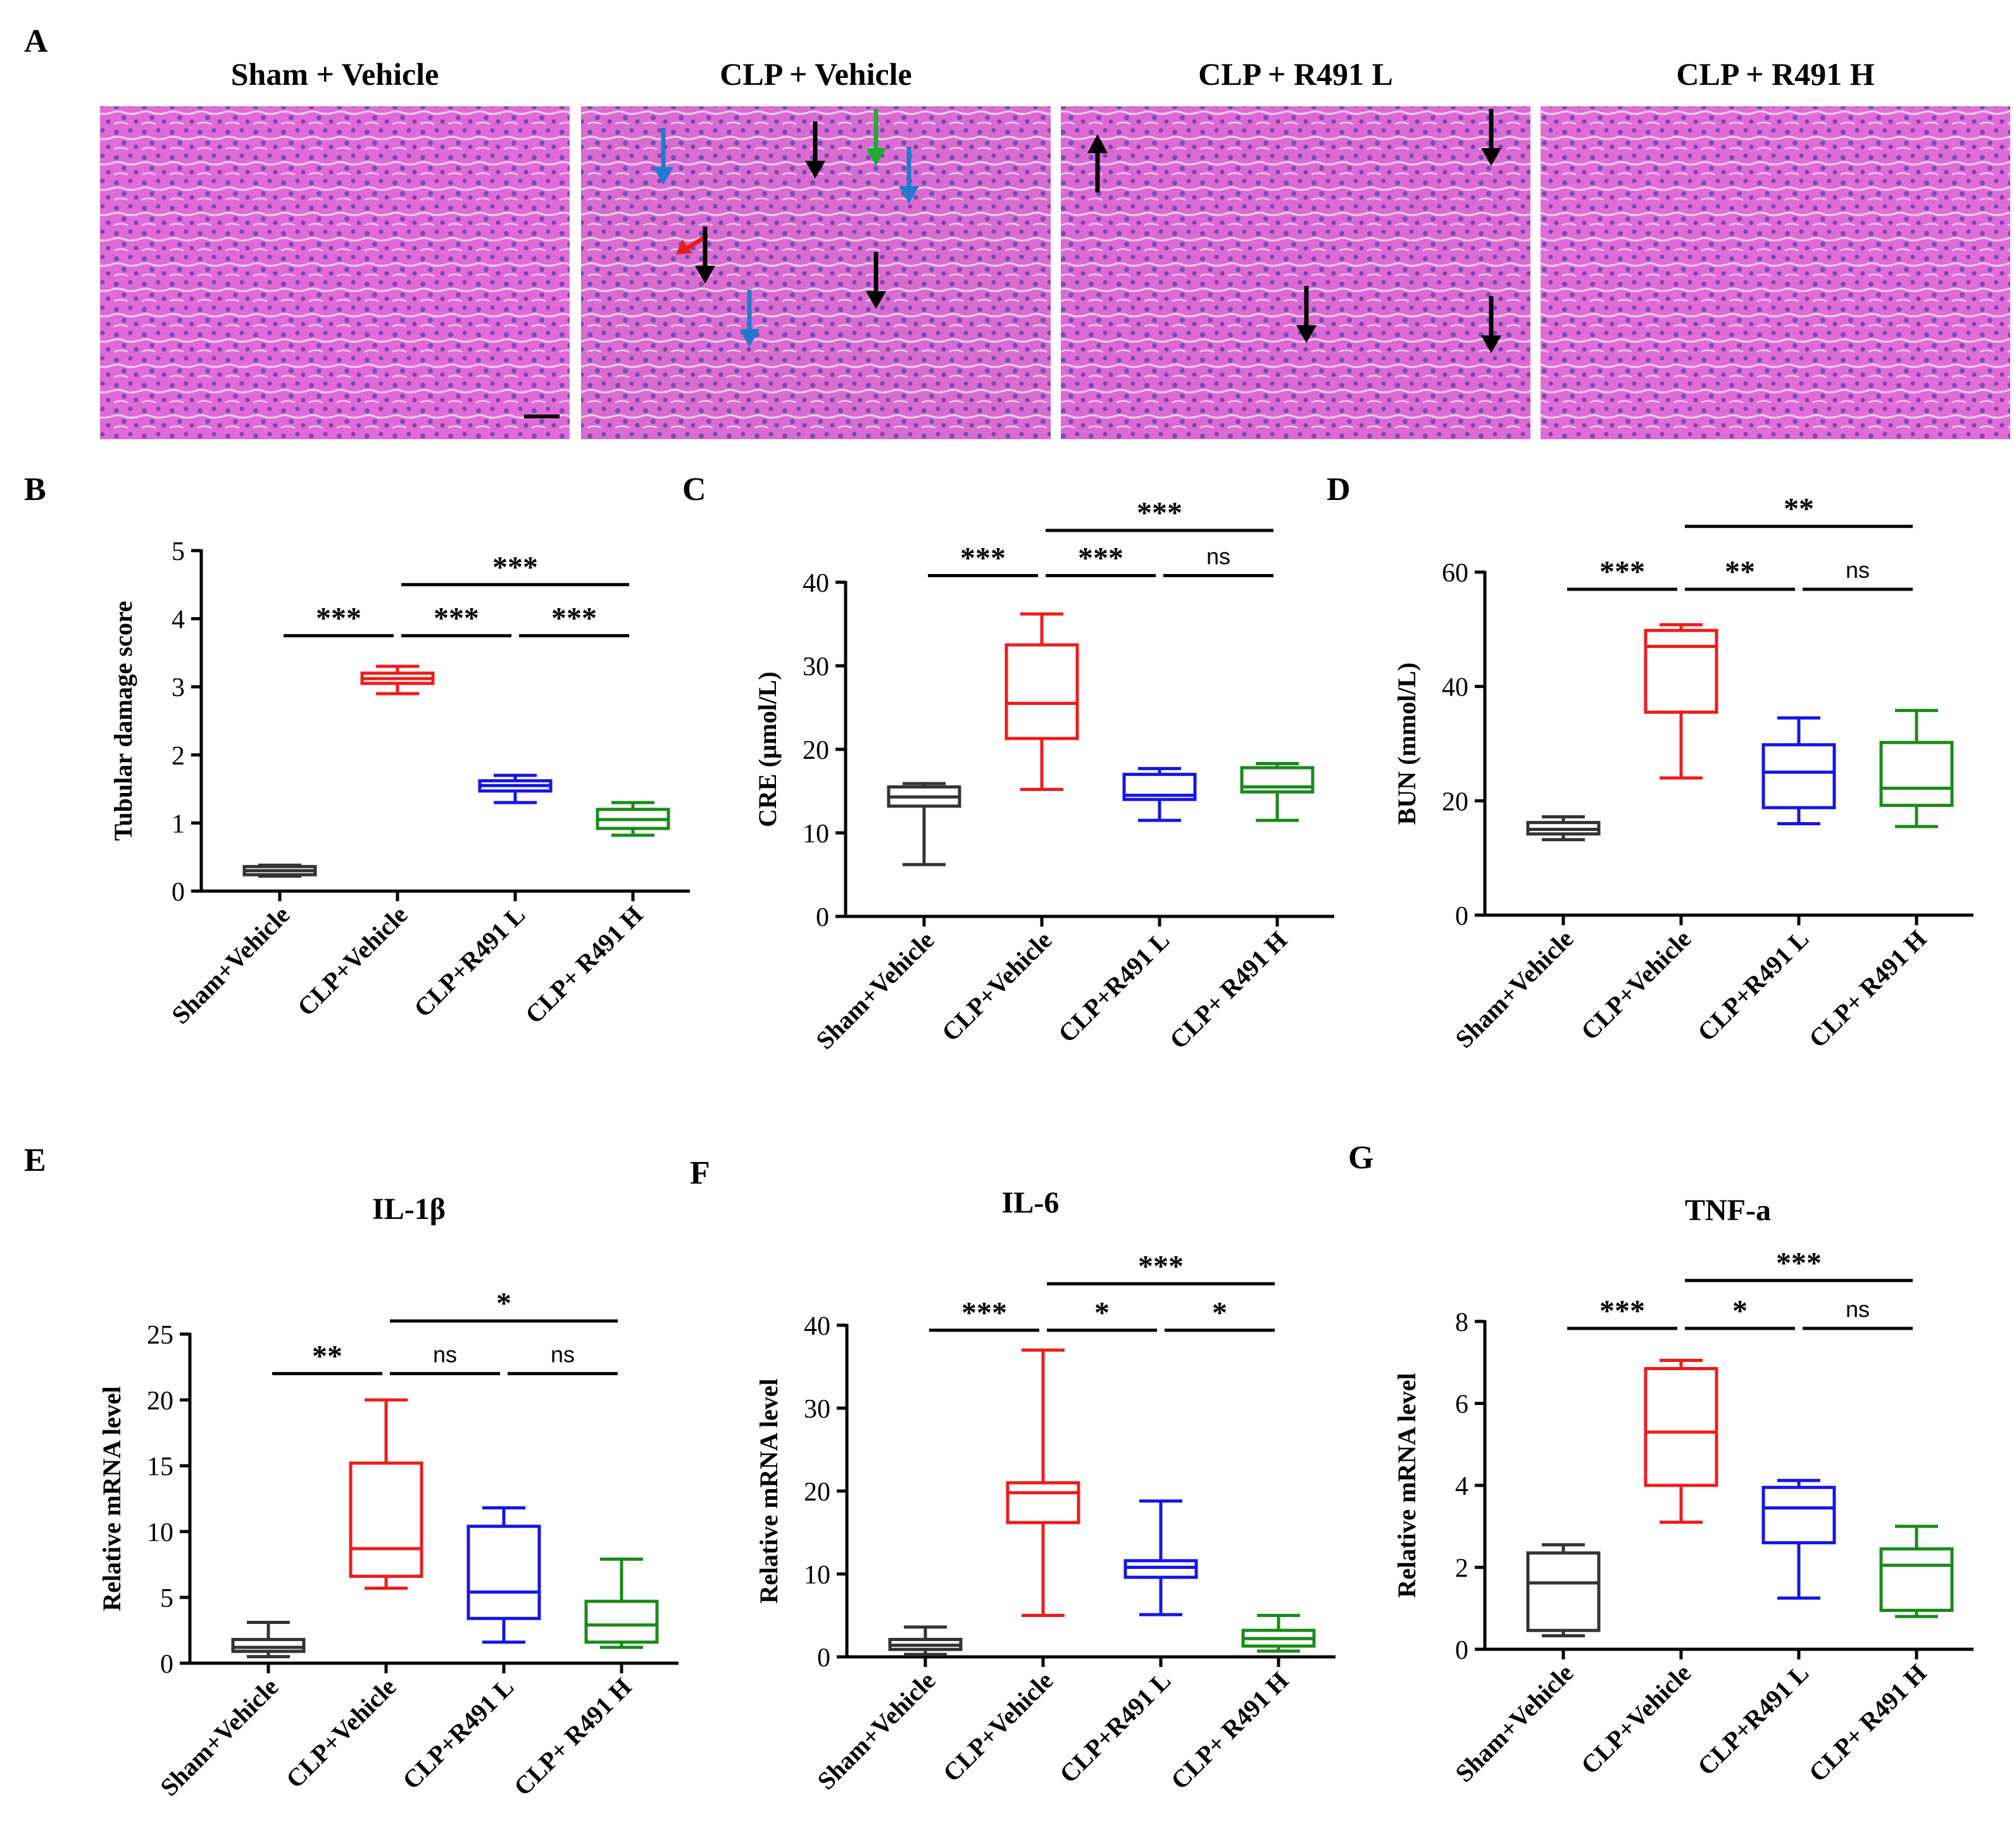 The width and height of the screenshot is (2014, 1848). I want to click on histology-title: CLP + R491 H, so click(1775, 74).